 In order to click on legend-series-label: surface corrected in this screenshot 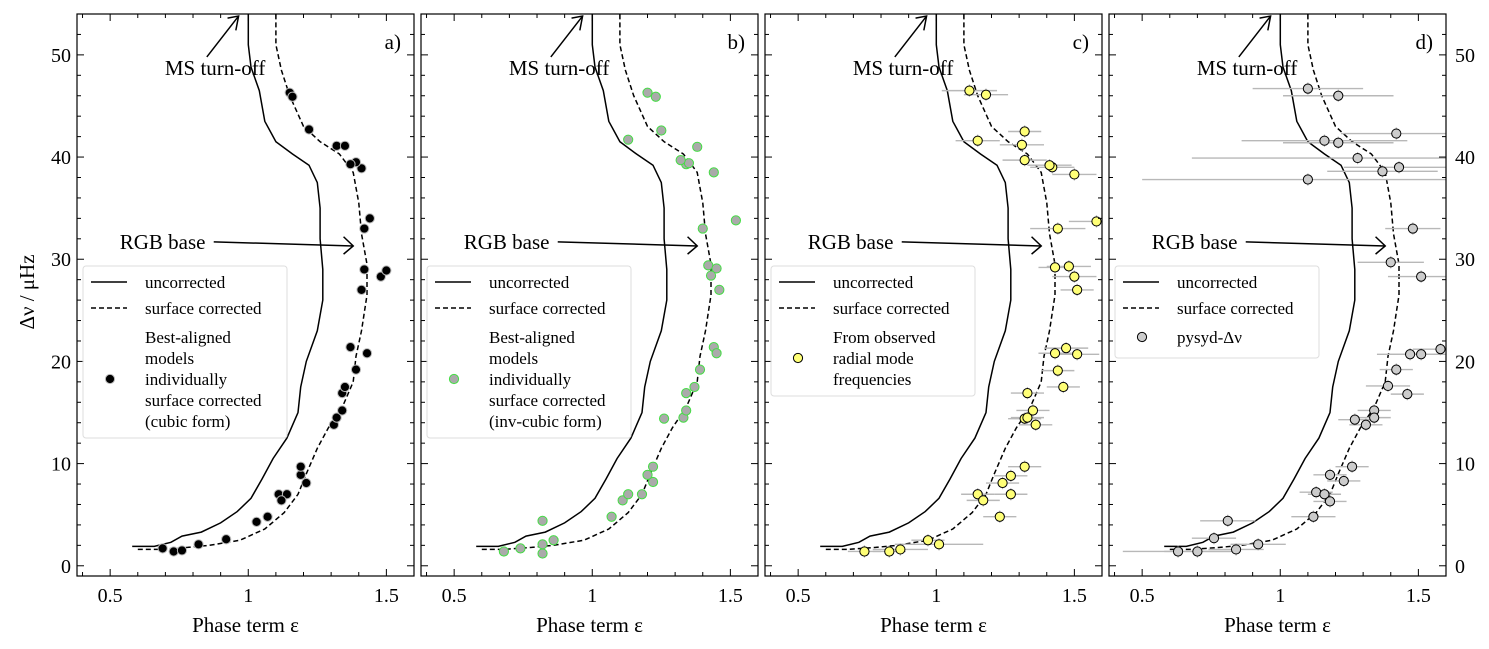, I will do `click(547, 400)`.